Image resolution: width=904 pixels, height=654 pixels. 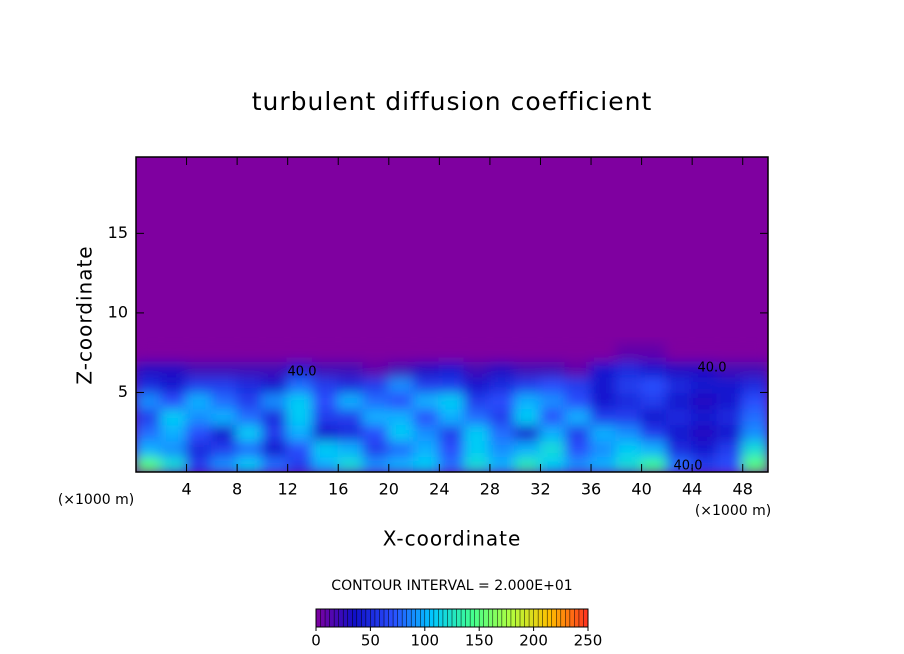 What do you see at coordinates (389, 489) in the screenshot?
I see `x-tick-label: 20` at bounding box center [389, 489].